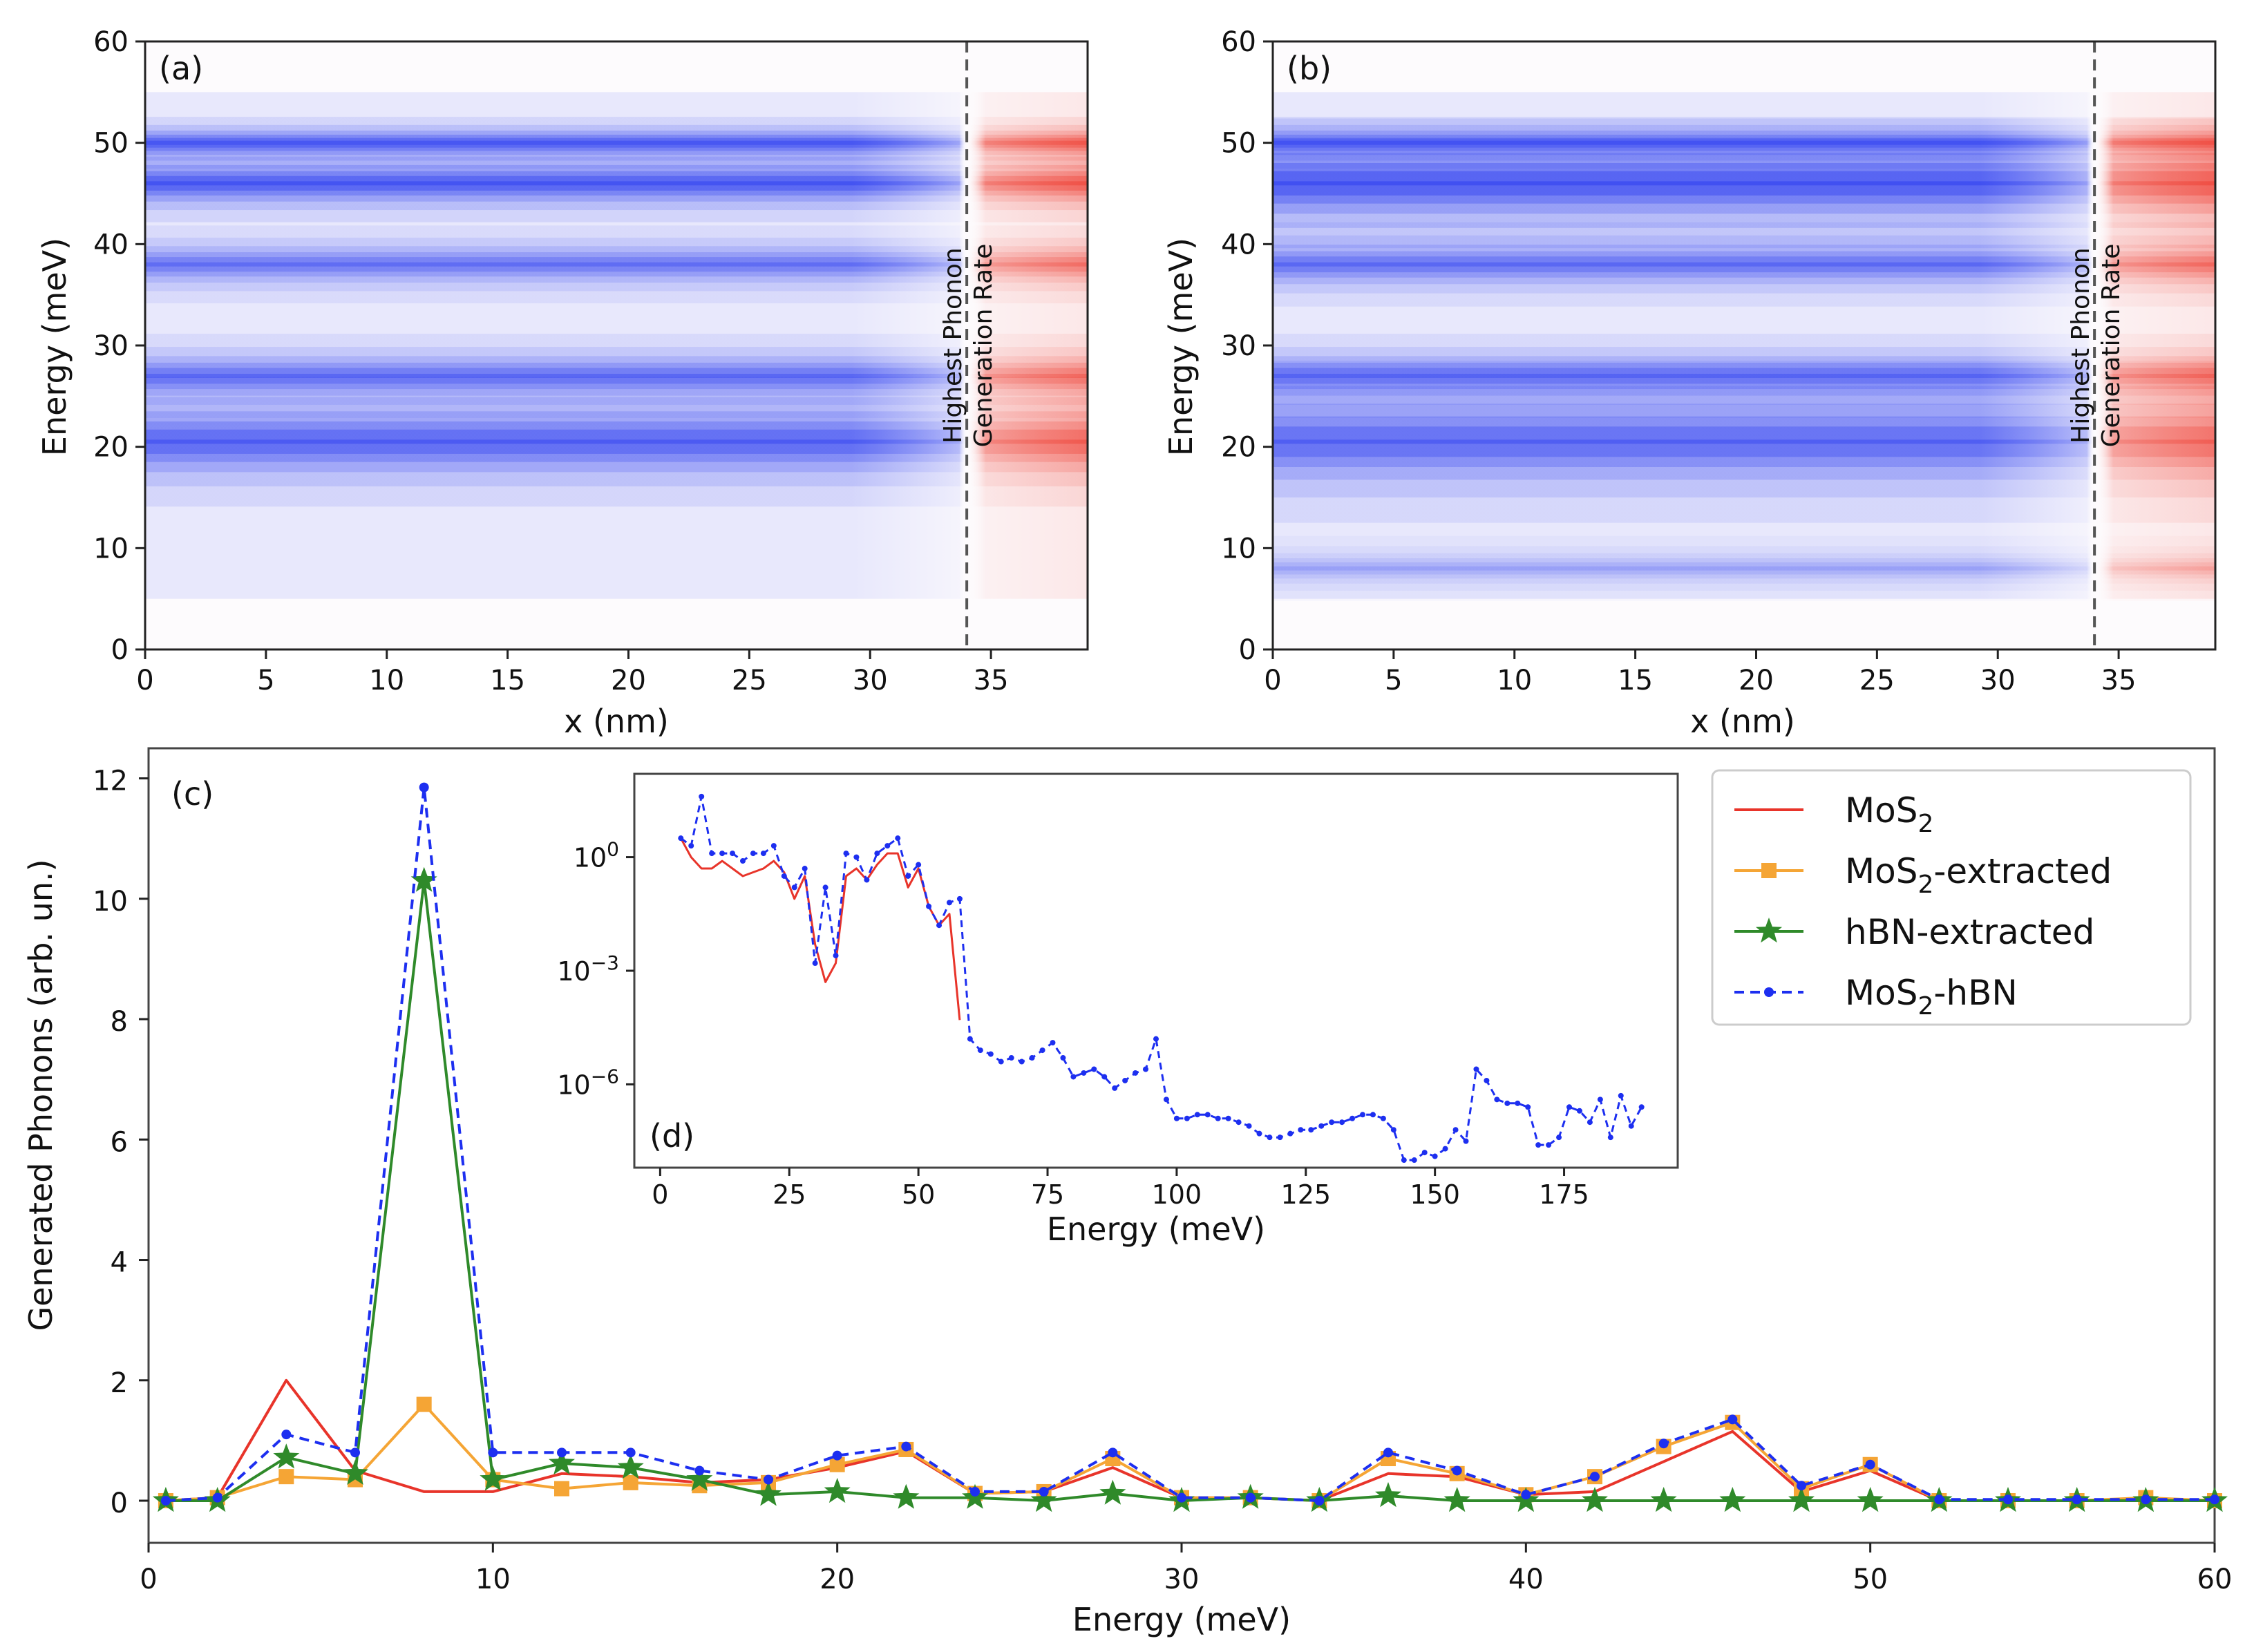 This screenshot has width=2254, height=1652. I want to click on x-tick-label: 10, so click(1514, 680).